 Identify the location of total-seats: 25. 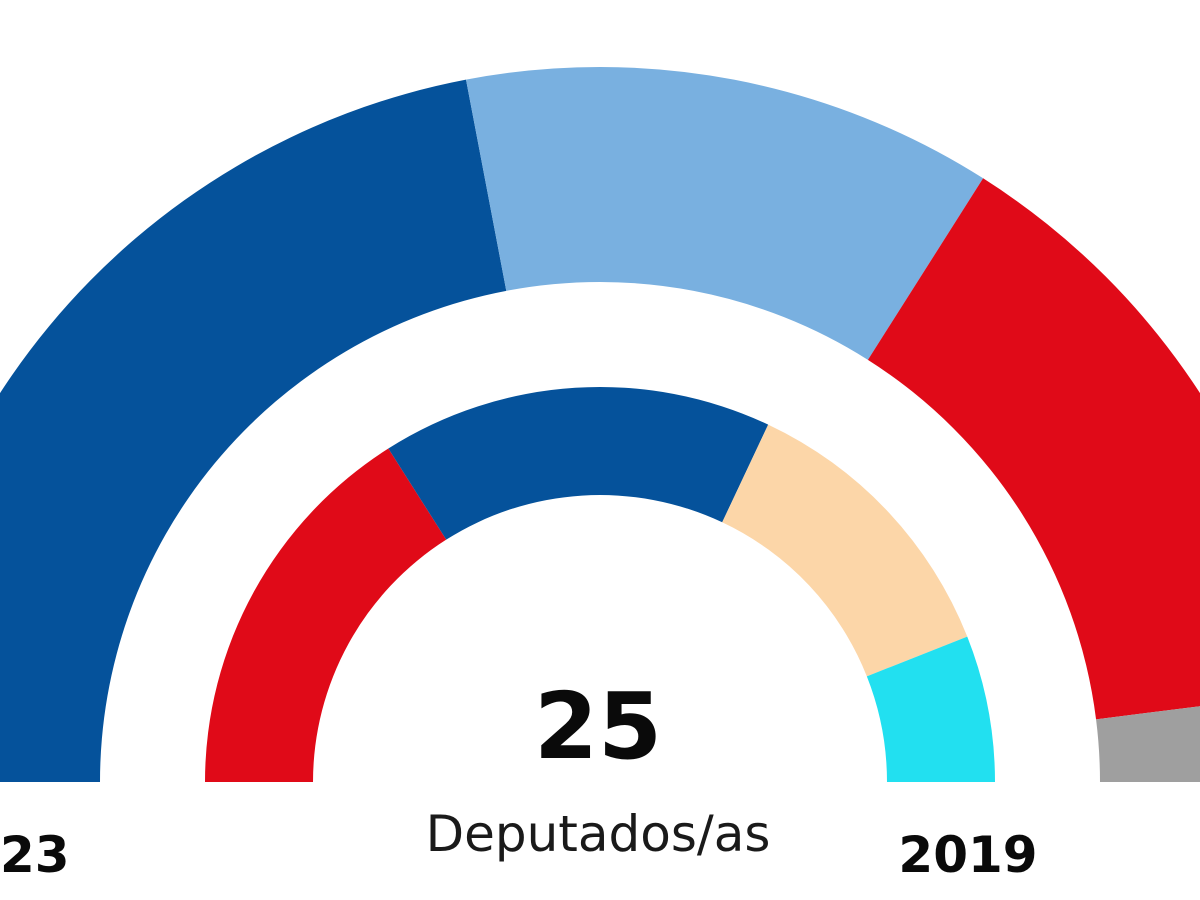
(598, 726).